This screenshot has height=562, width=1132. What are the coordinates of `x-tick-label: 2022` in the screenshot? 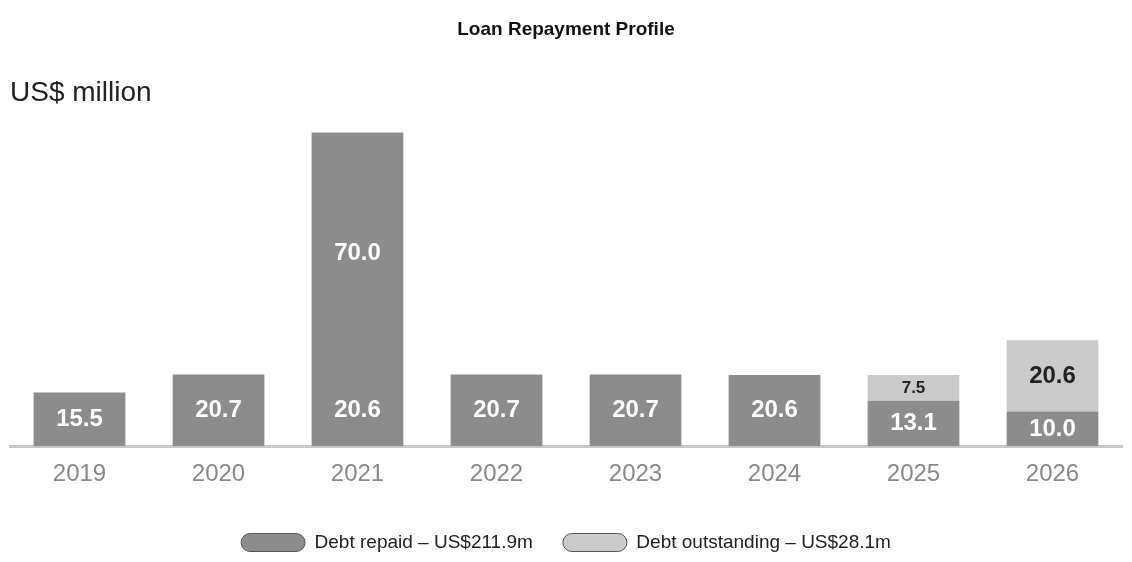 It's located at (496, 473).